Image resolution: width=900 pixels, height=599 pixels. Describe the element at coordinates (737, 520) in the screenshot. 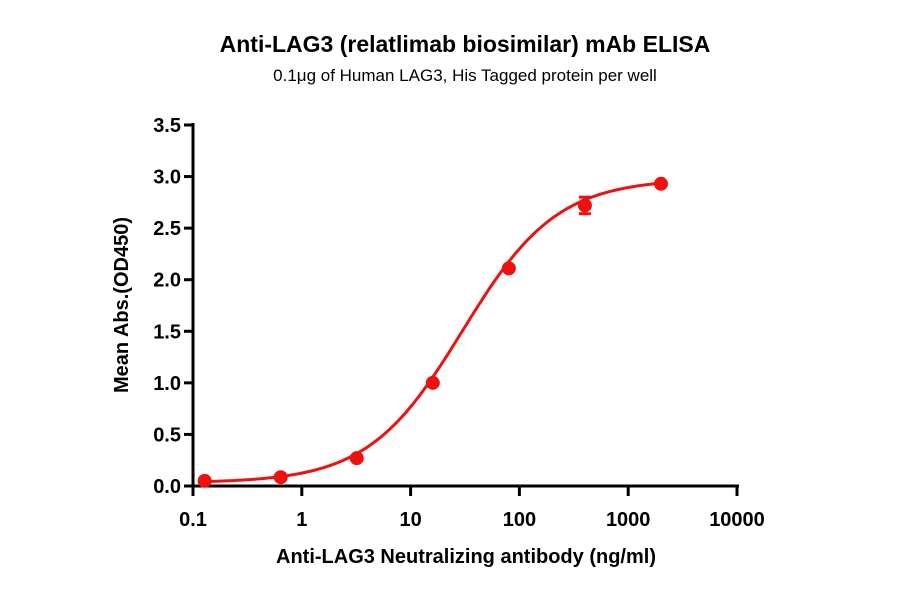

I see `x-tick-label: 10000` at that location.